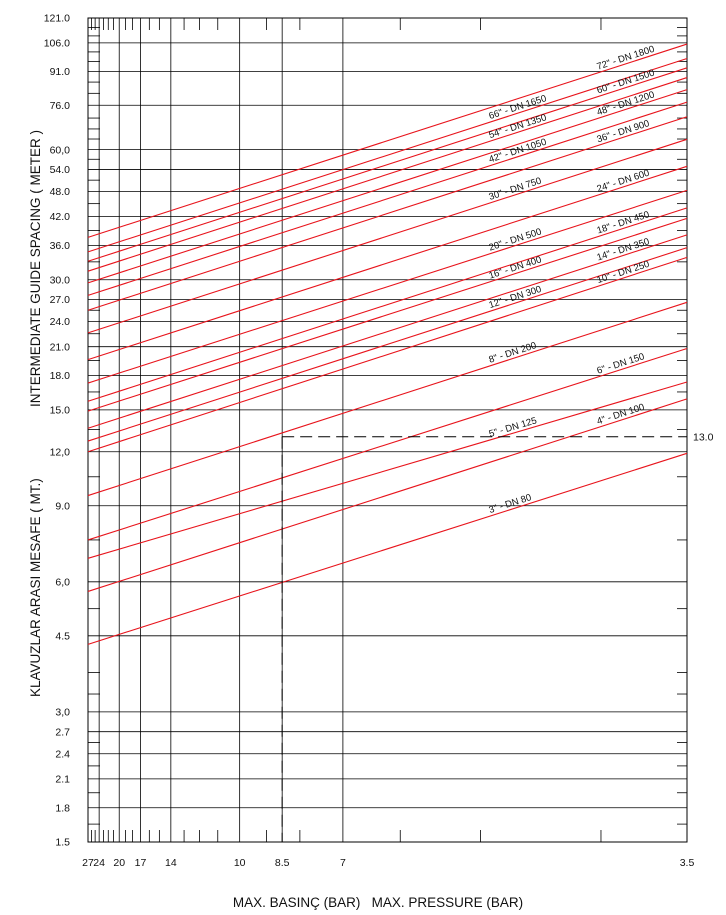 The width and height of the screenshot is (726, 915). I want to click on x-tick-label: 17, so click(141, 863).